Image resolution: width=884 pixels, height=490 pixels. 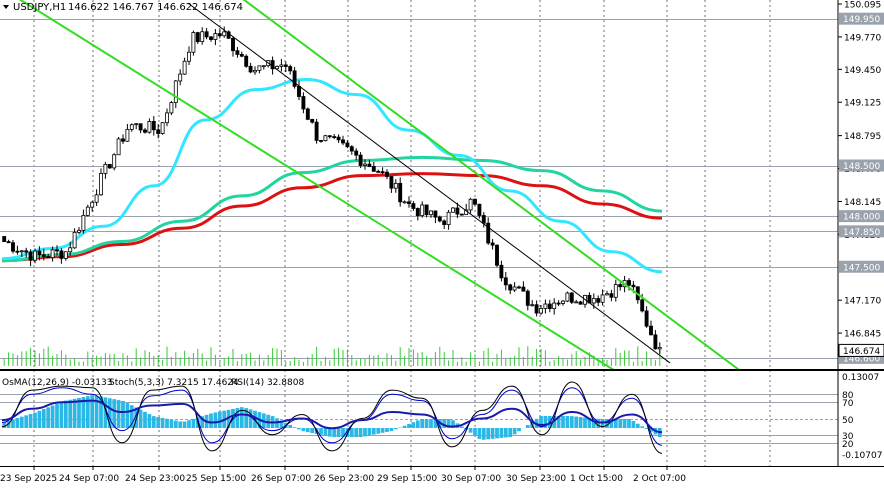 What do you see at coordinates (861, 165) in the screenshot?
I see `level-price-tag` at bounding box center [861, 165].